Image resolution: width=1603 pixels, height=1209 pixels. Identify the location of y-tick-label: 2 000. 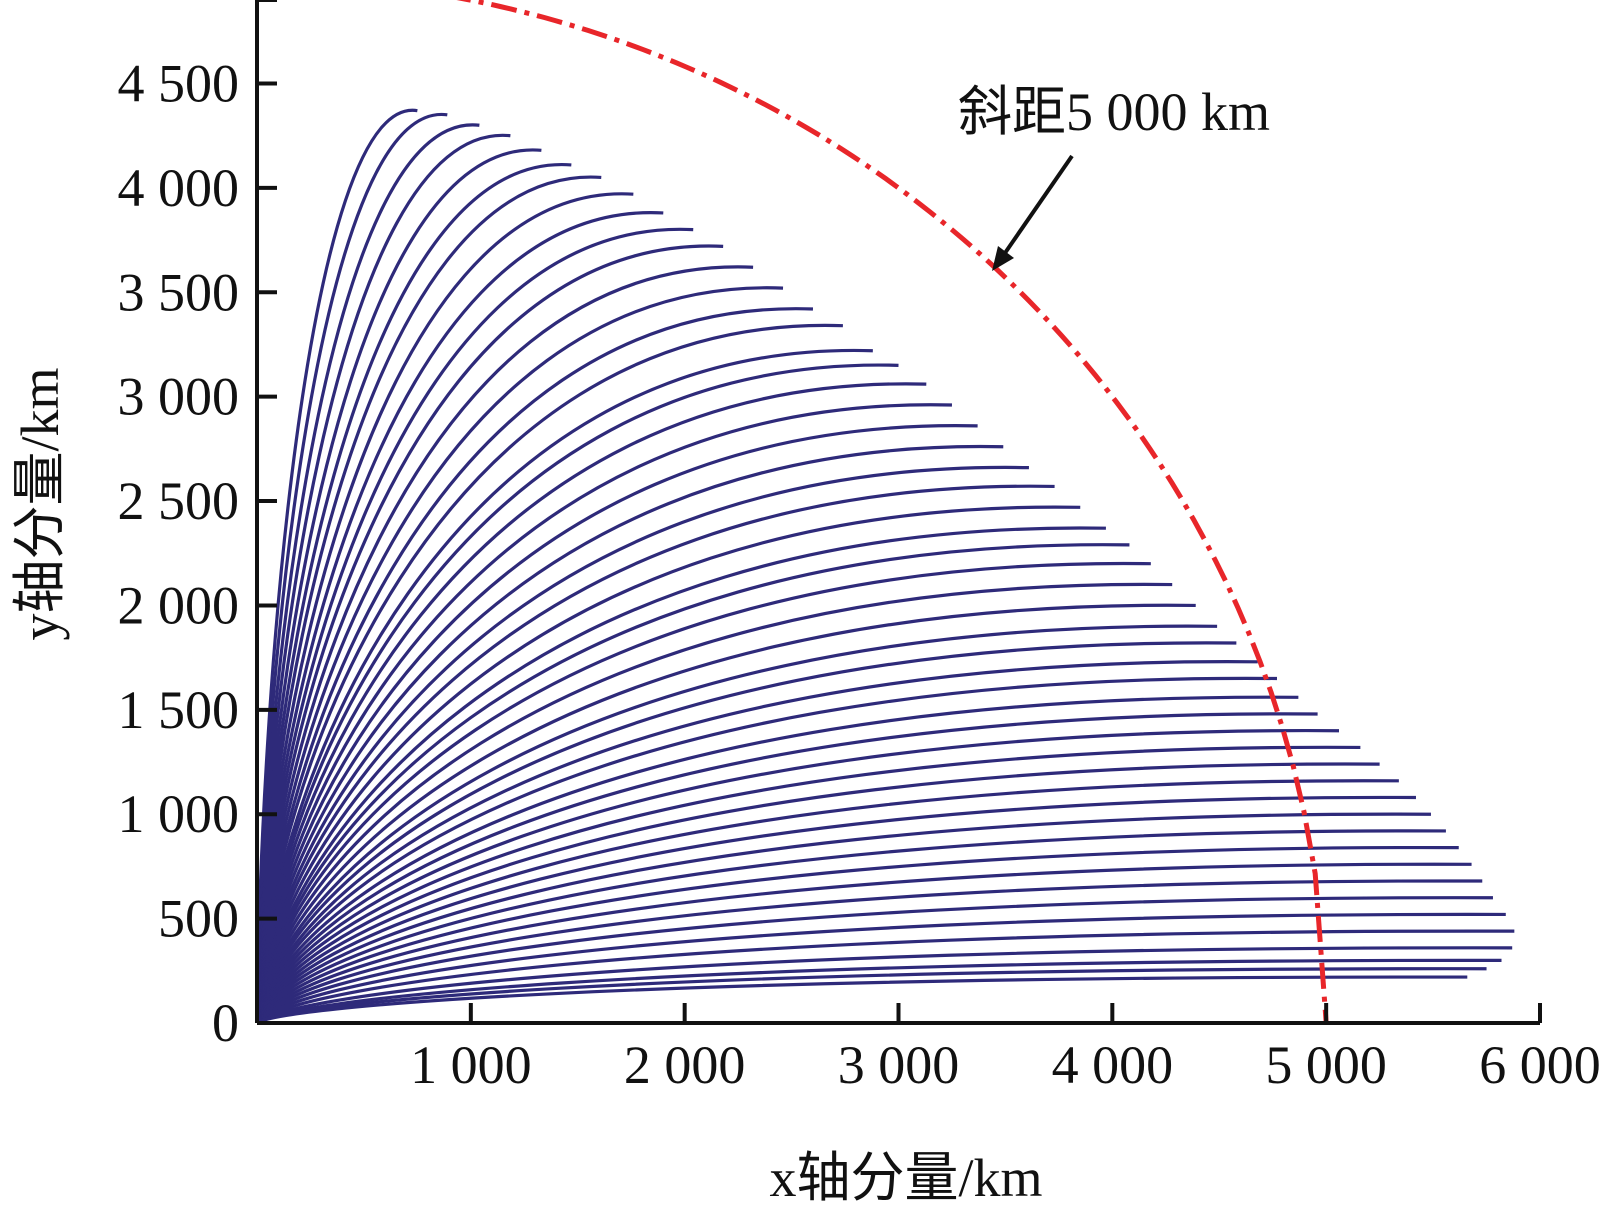
(179, 605).